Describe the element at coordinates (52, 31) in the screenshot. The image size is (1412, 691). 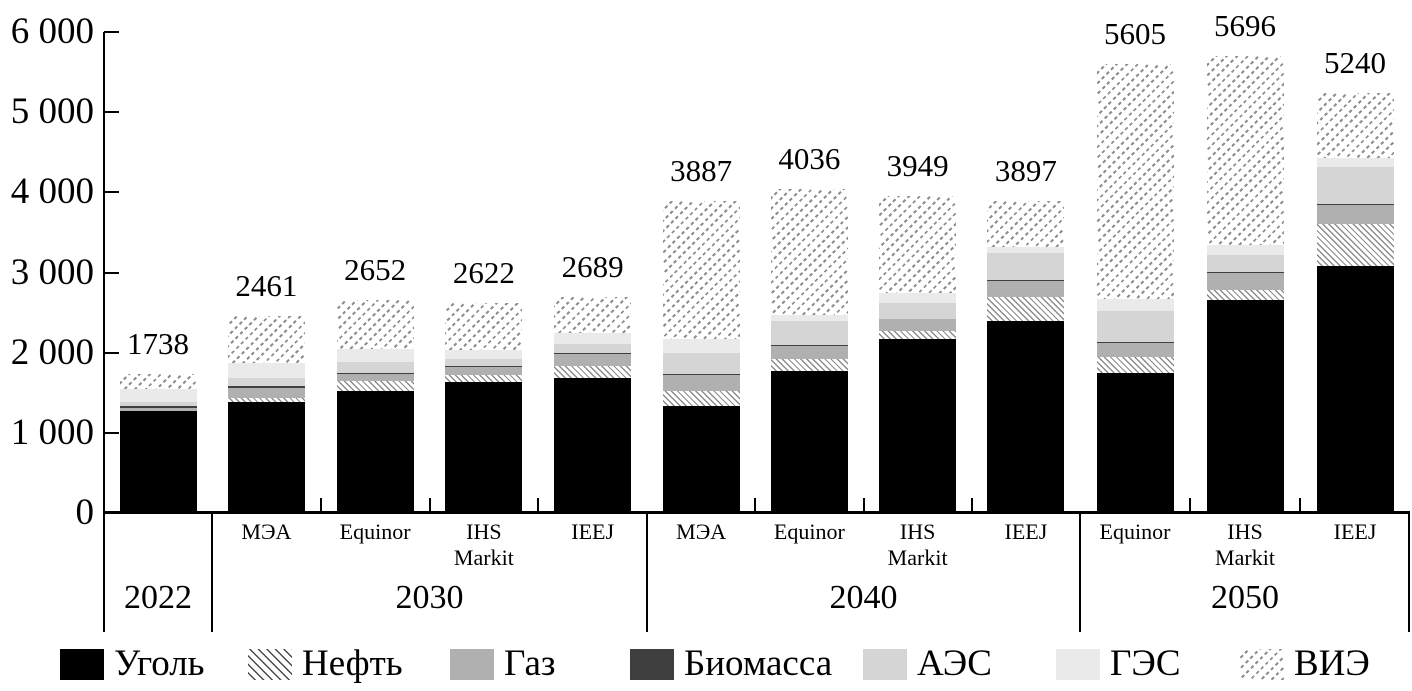
I see `y-tick-label: 6 000` at that location.